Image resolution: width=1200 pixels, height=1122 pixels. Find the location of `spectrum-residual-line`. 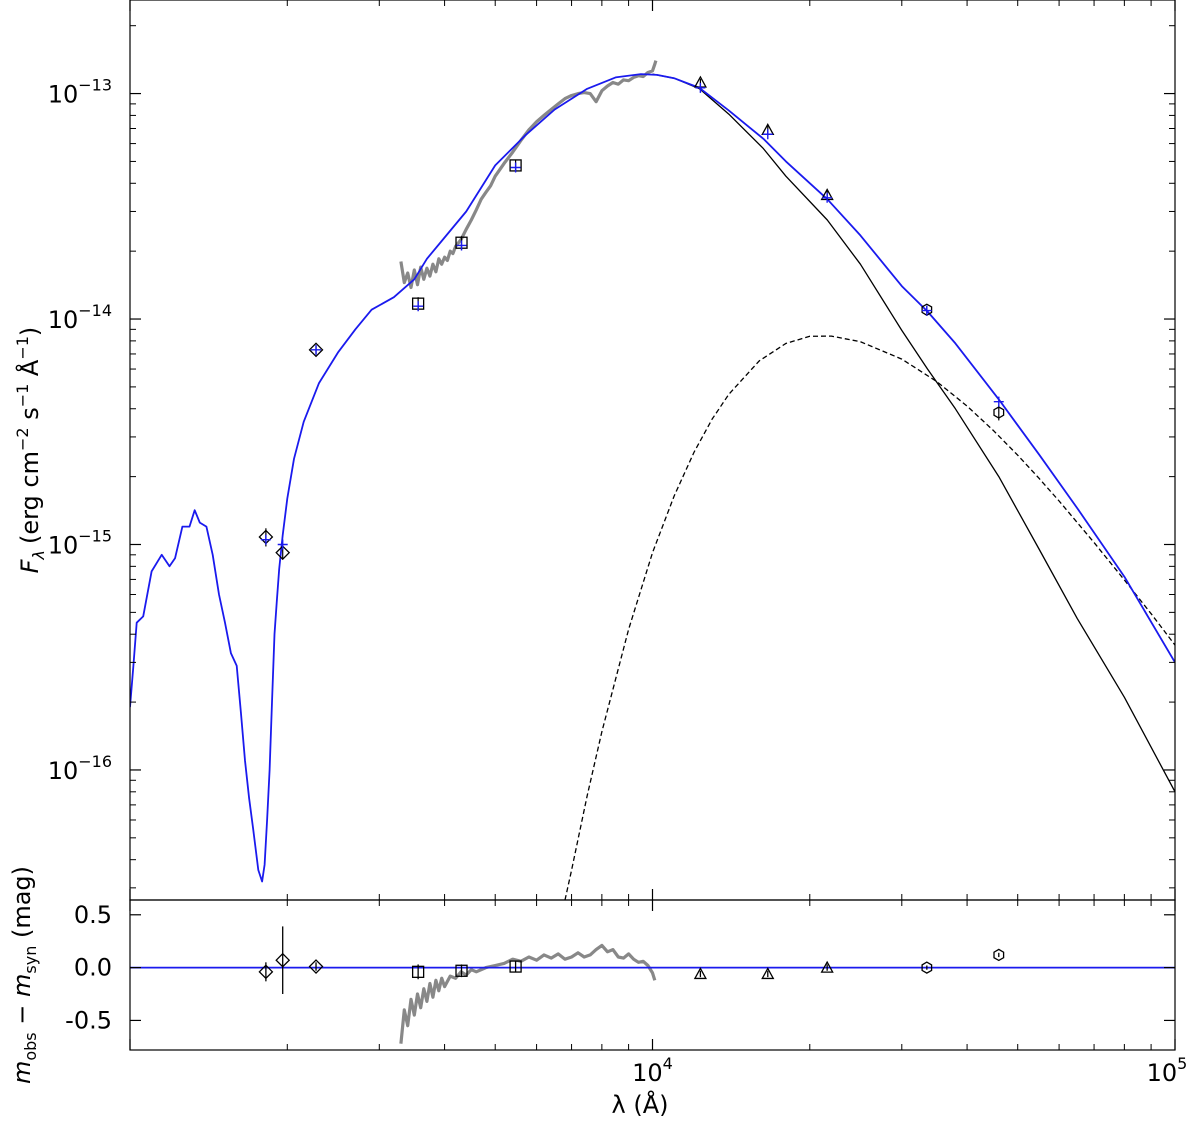

spectrum-residual-line is located at coordinates (528, 993).